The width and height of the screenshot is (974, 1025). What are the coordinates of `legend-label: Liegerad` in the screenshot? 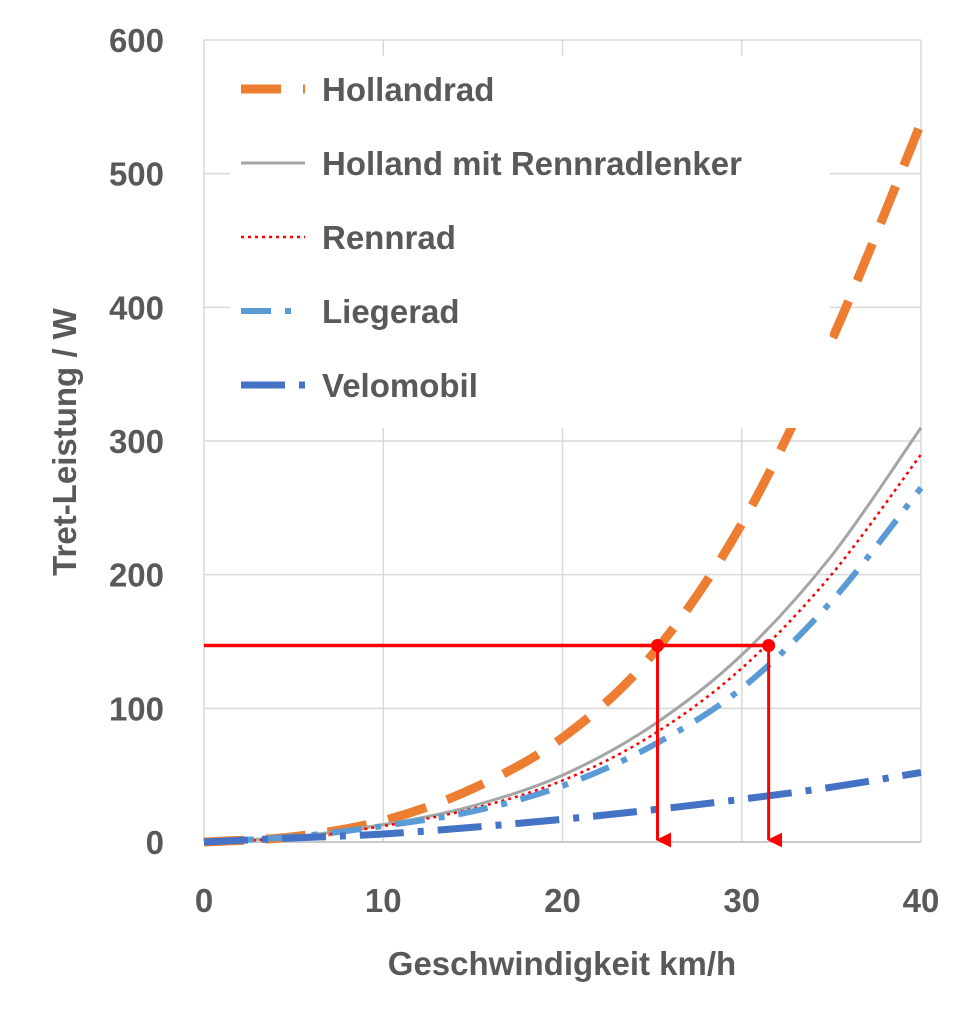 It's located at (391, 311).